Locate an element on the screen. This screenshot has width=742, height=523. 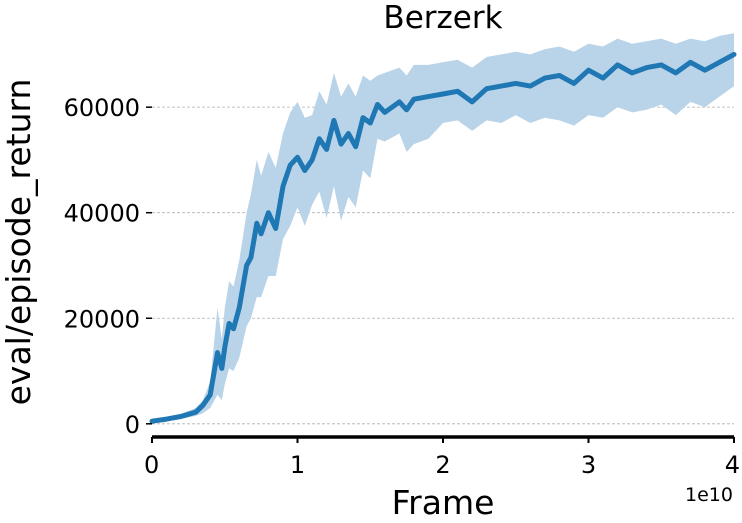
x-tick-label: 2 is located at coordinates (442, 465).